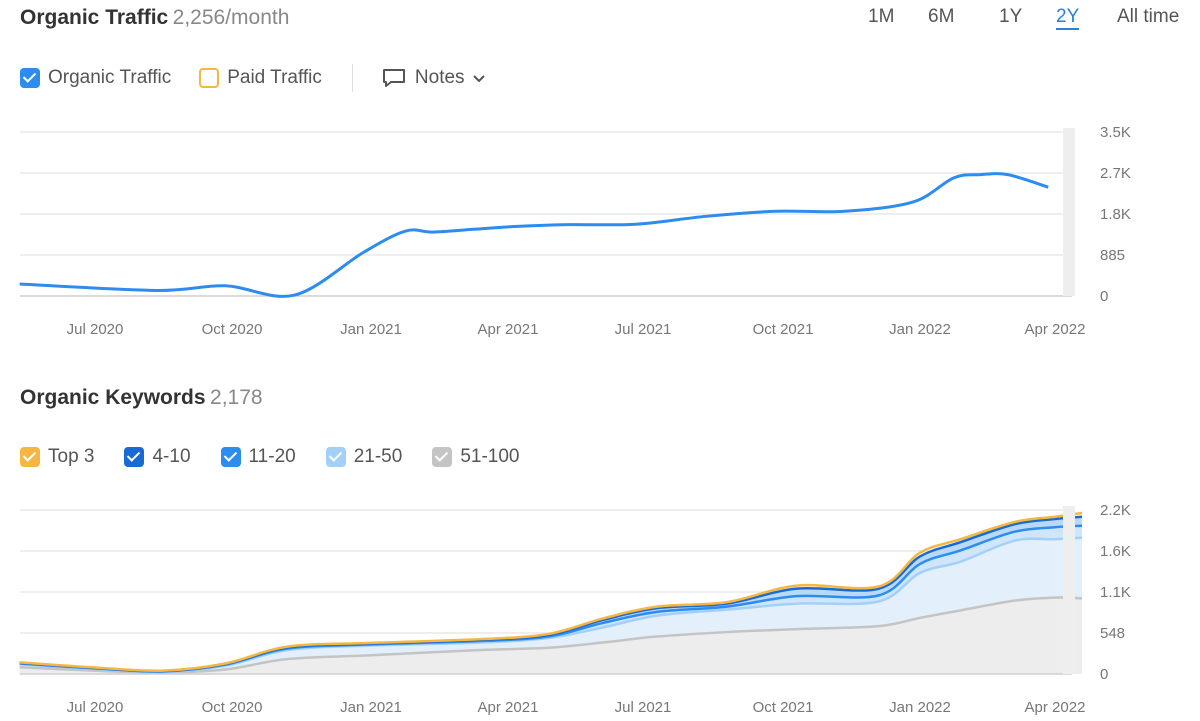 The image size is (1200, 721). I want to click on range-1y-button: 1Y, so click(1011, 16).